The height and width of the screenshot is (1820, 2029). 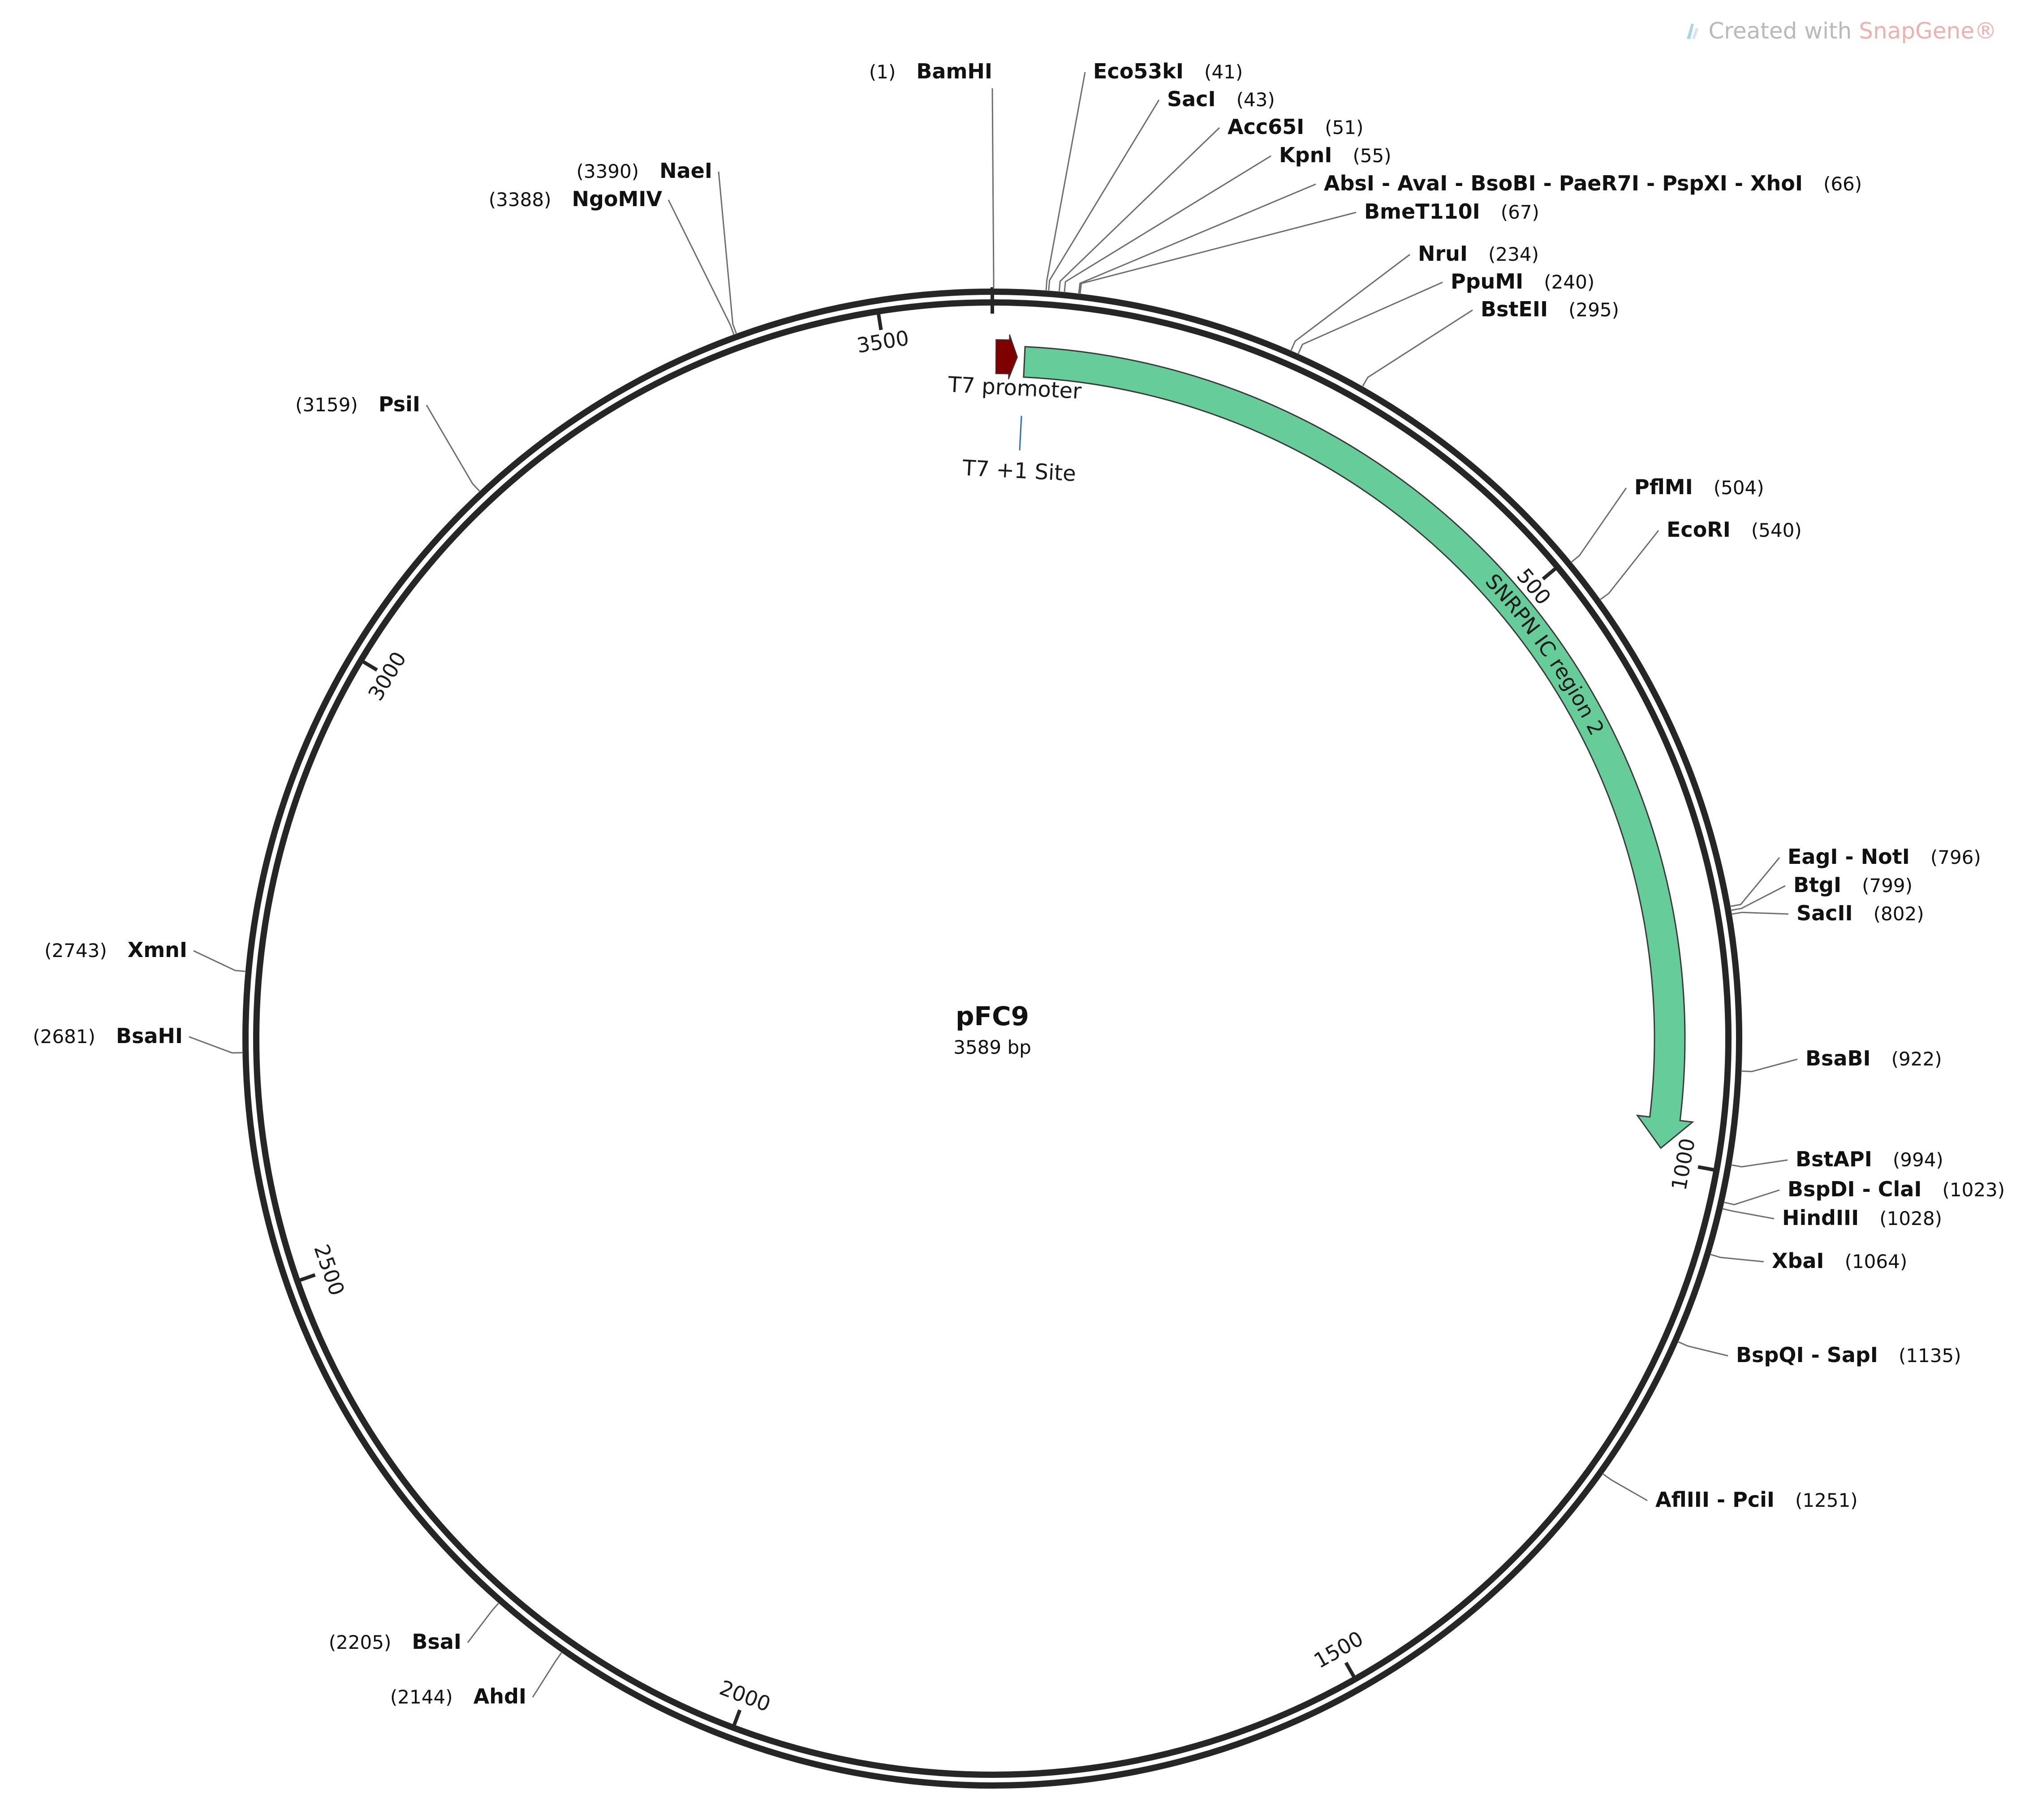 I want to click on site-name: NruI, so click(x=1443, y=254).